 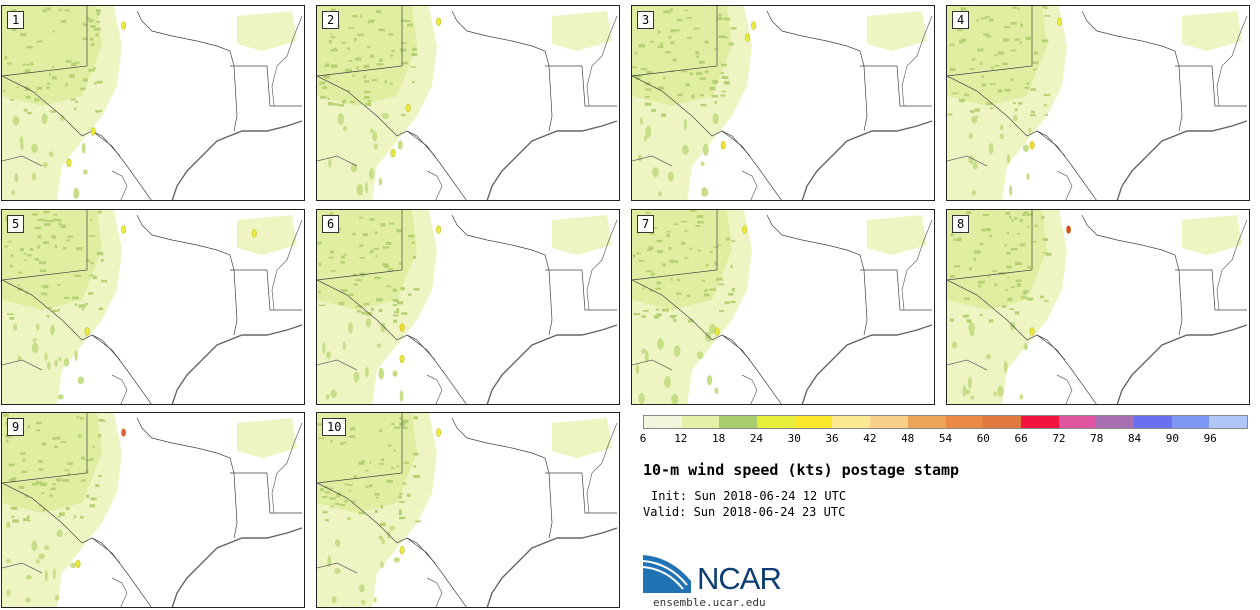 What do you see at coordinates (331, 20) in the screenshot?
I see `panel-label: 2` at bounding box center [331, 20].